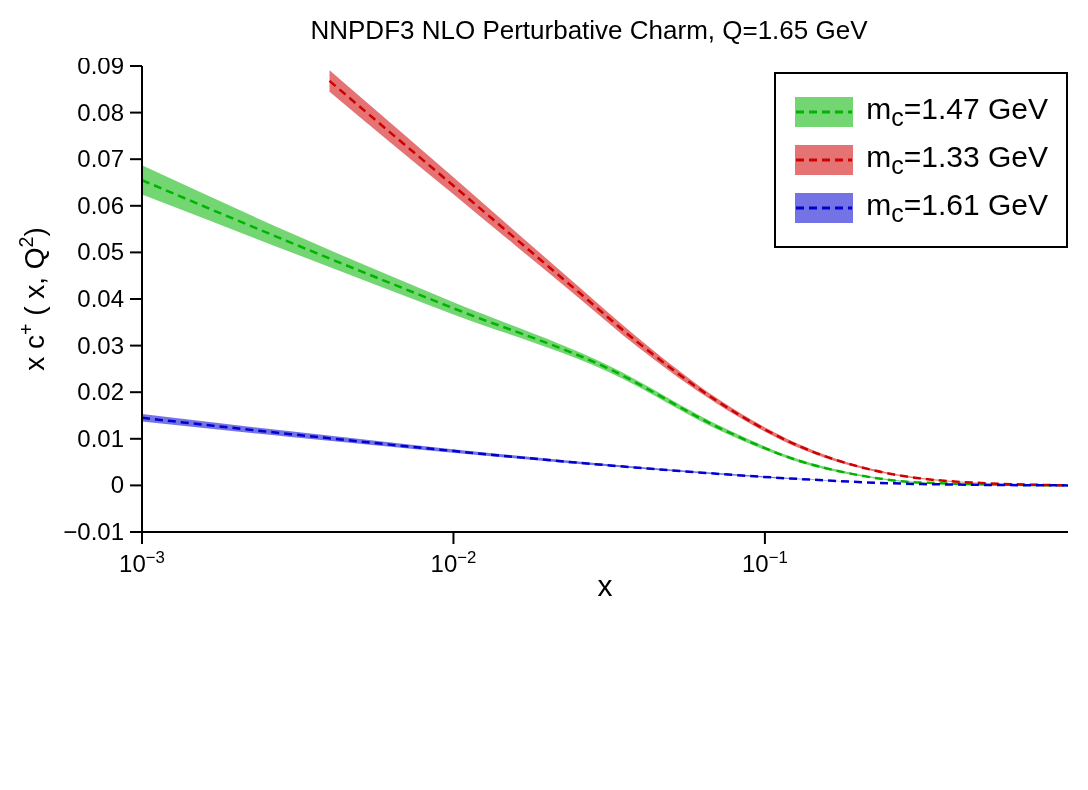  I want to click on x-tick-label: 10$^{−3}$, so click(142, 562).